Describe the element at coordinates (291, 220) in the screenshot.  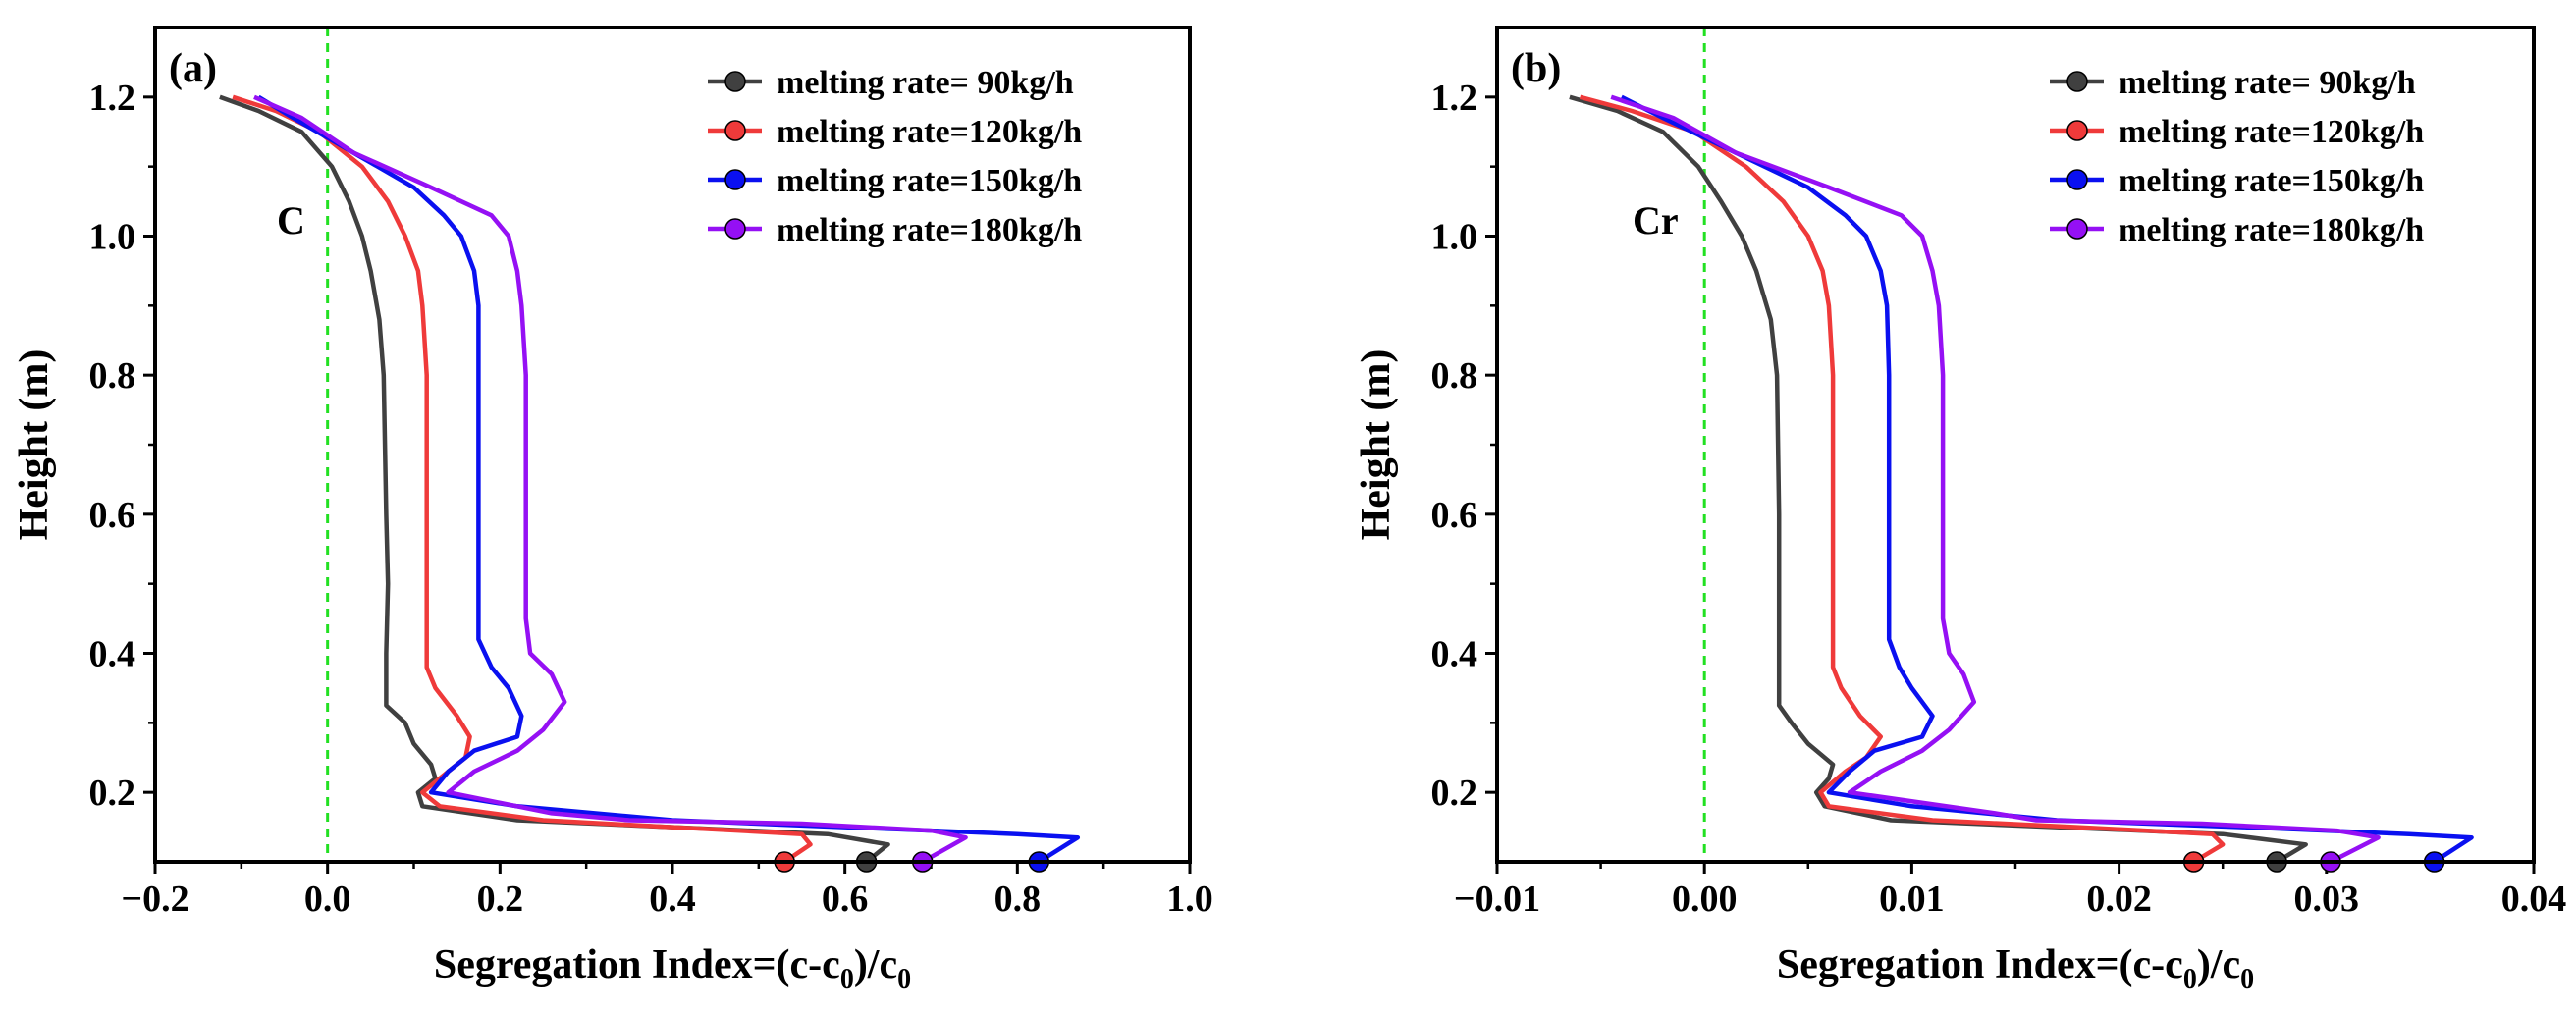
I see `element-label: C` at that location.